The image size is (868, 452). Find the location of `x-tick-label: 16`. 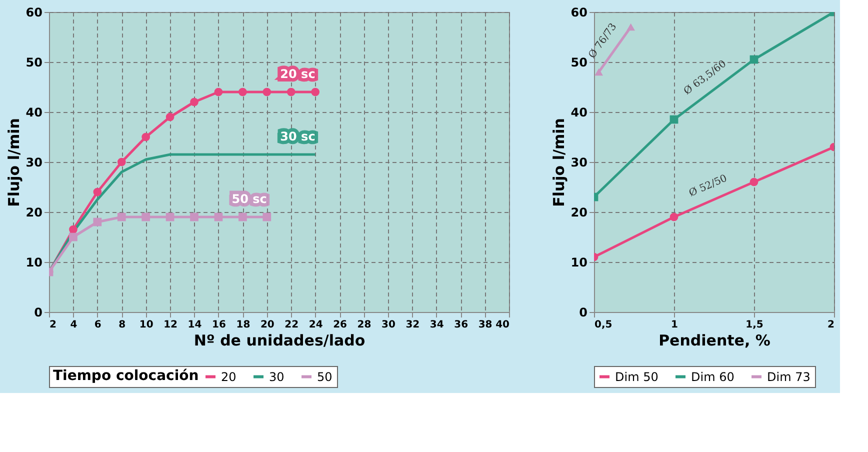

x-tick-label: 16 is located at coordinates (219, 325).